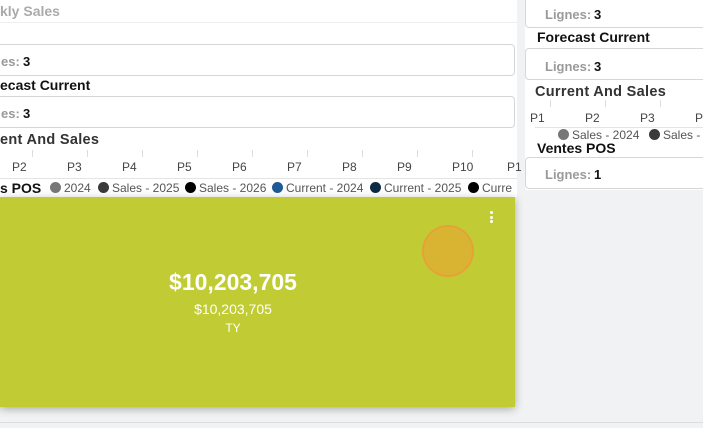 Image resolution: width=703 pixels, height=428 pixels. I want to click on axis-tick-label: P8, so click(349, 167).